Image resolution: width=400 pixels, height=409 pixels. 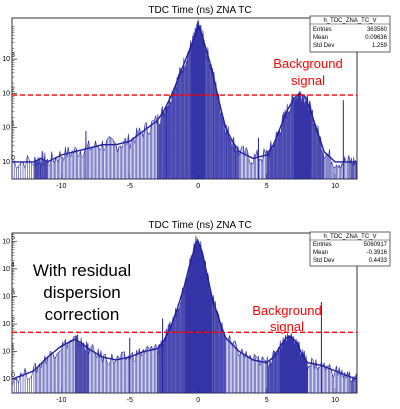 I want to click on stats-label-mean-bottom: Mean, so click(x=320, y=253).